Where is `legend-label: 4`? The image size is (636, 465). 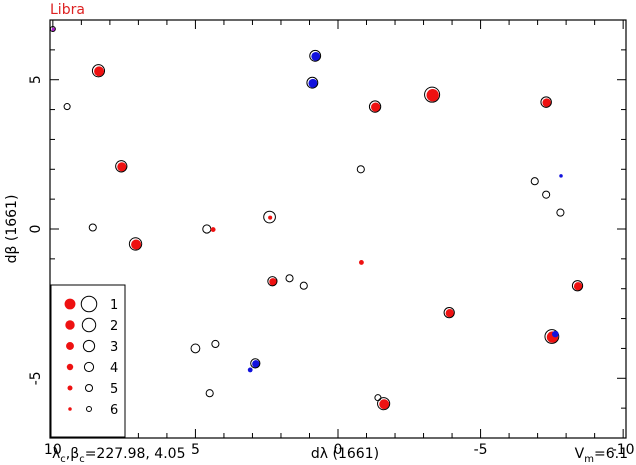 legend-label: 4 is located at coordinates (114, 368).